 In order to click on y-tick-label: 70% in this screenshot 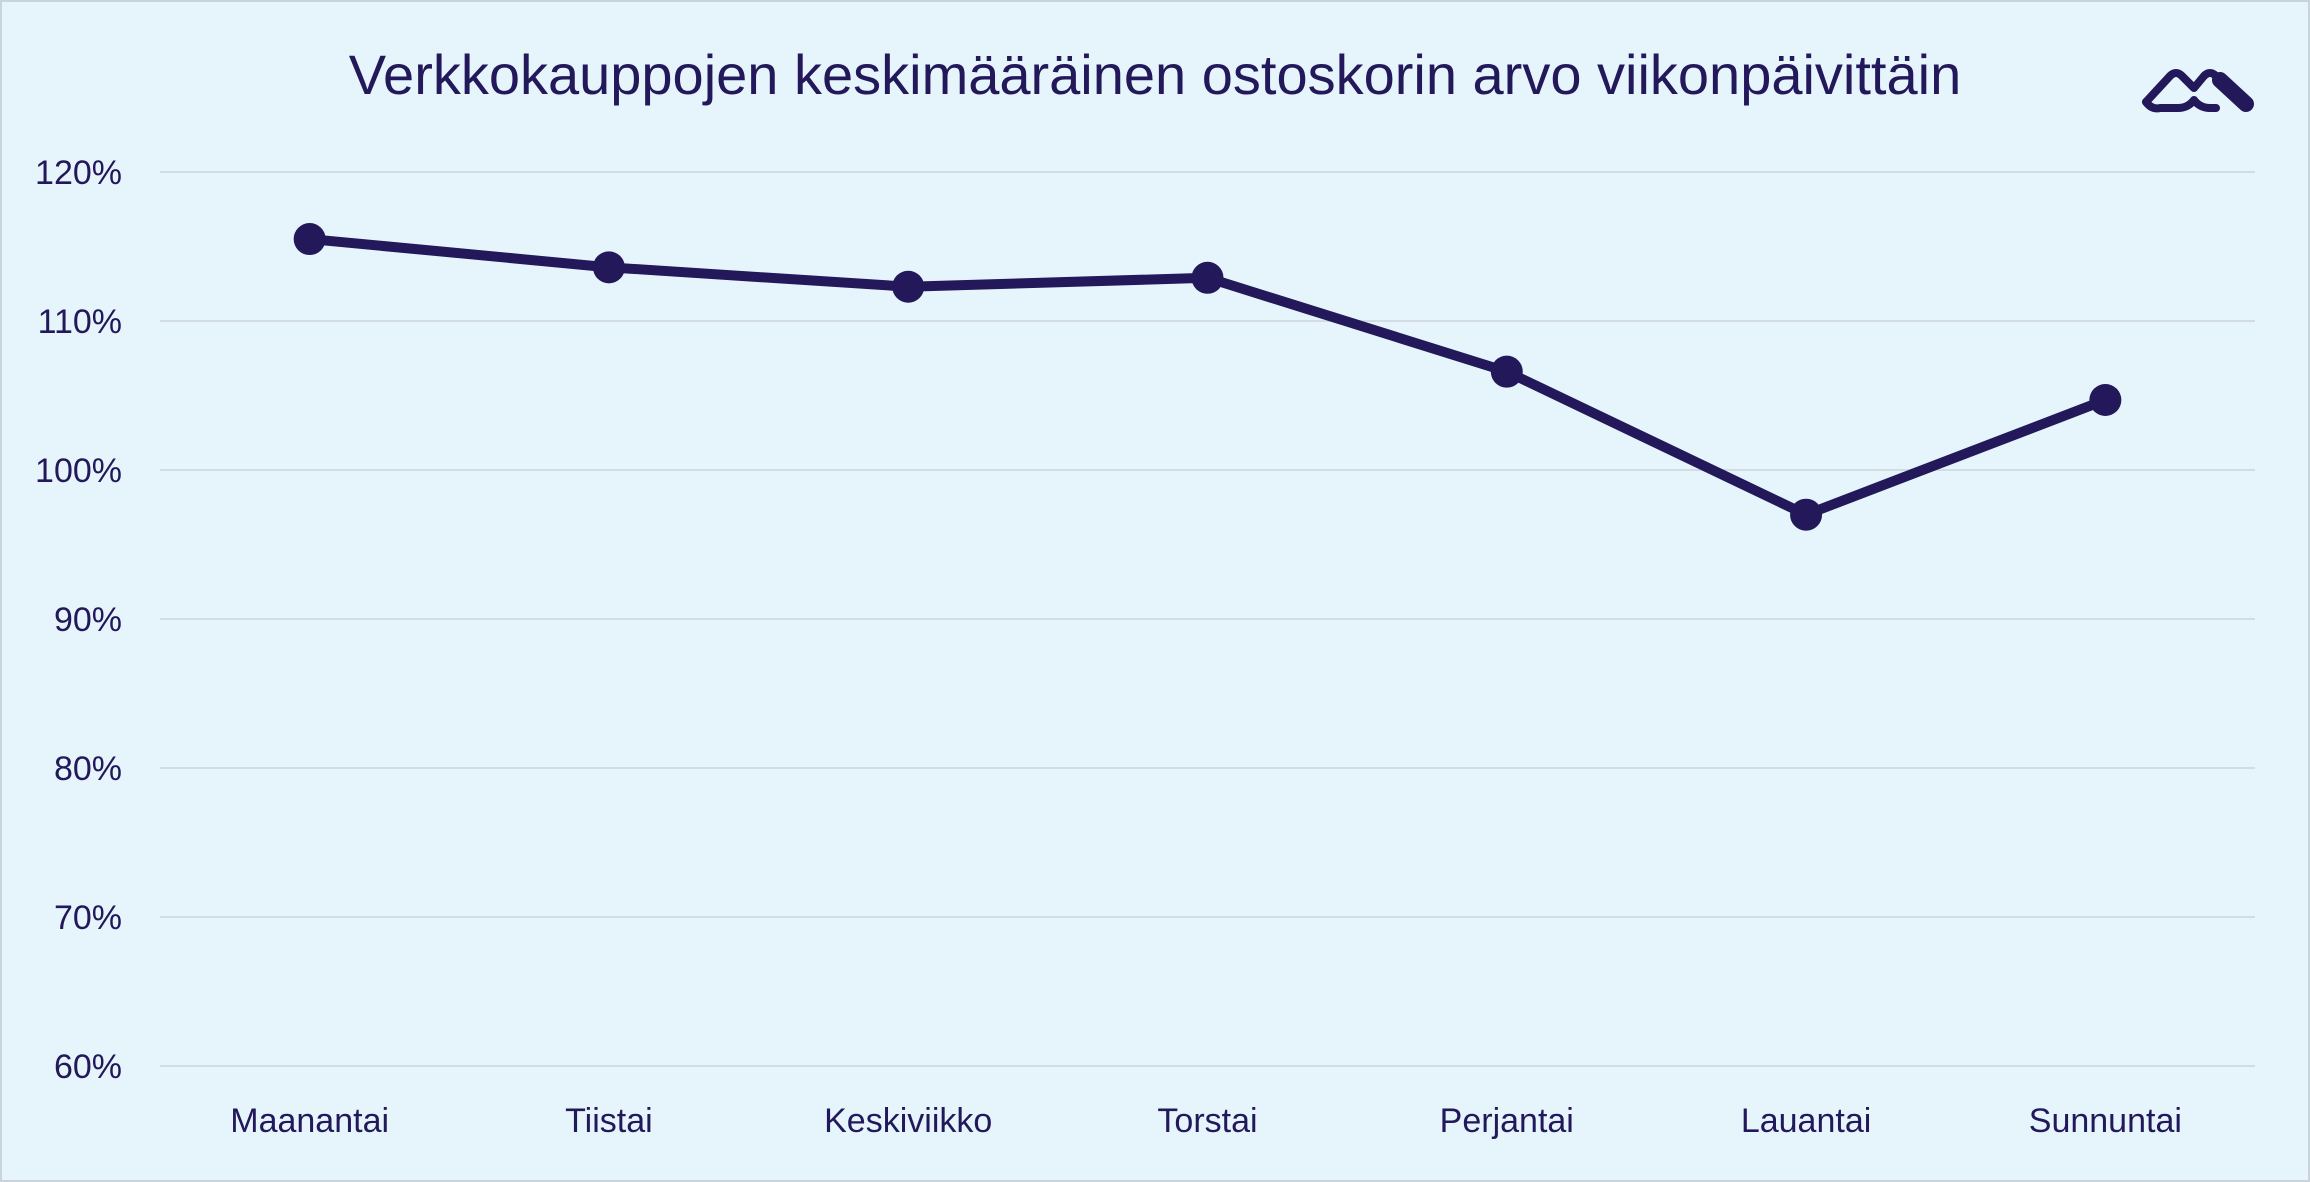, I will do `click(88, 918)`.